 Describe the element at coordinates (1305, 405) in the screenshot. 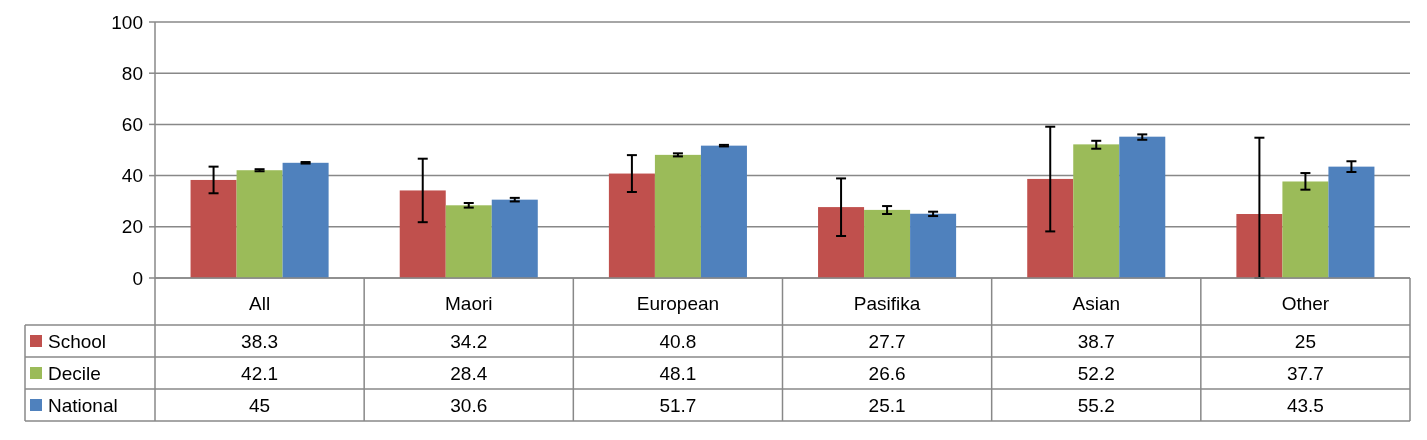

I see `data-label: 43.5` at that location.